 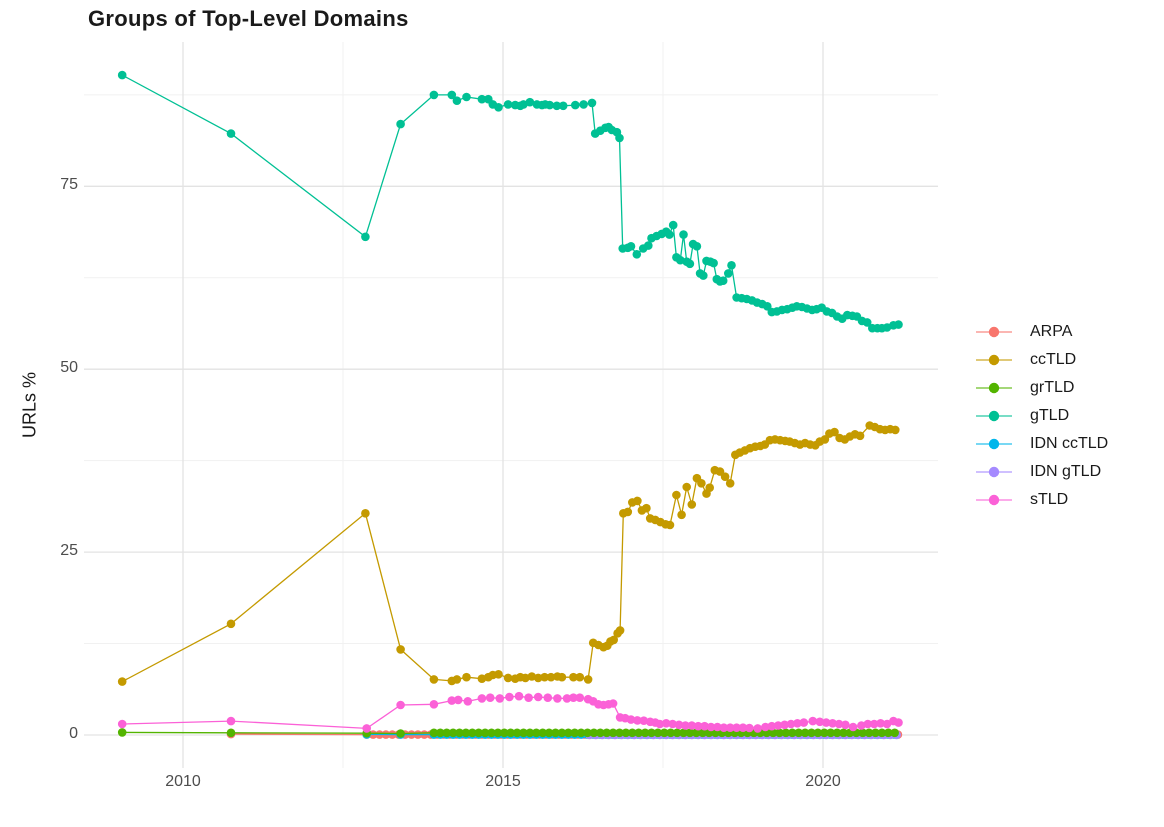 I want to click on legend-label: grTLD, so click(x=1052, y=387).